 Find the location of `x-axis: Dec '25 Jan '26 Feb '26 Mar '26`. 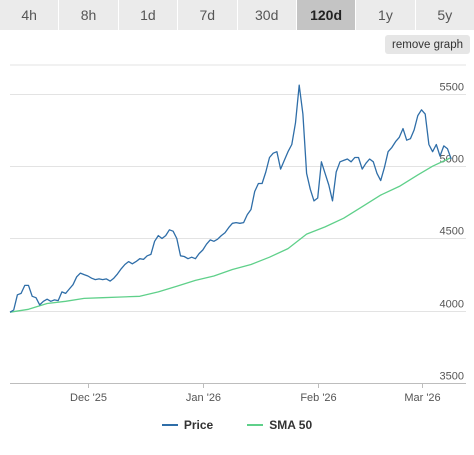

x-axis: Dec '25 Jan '26 Feb '26 Mar '26 is located at coordinates (255, 393).